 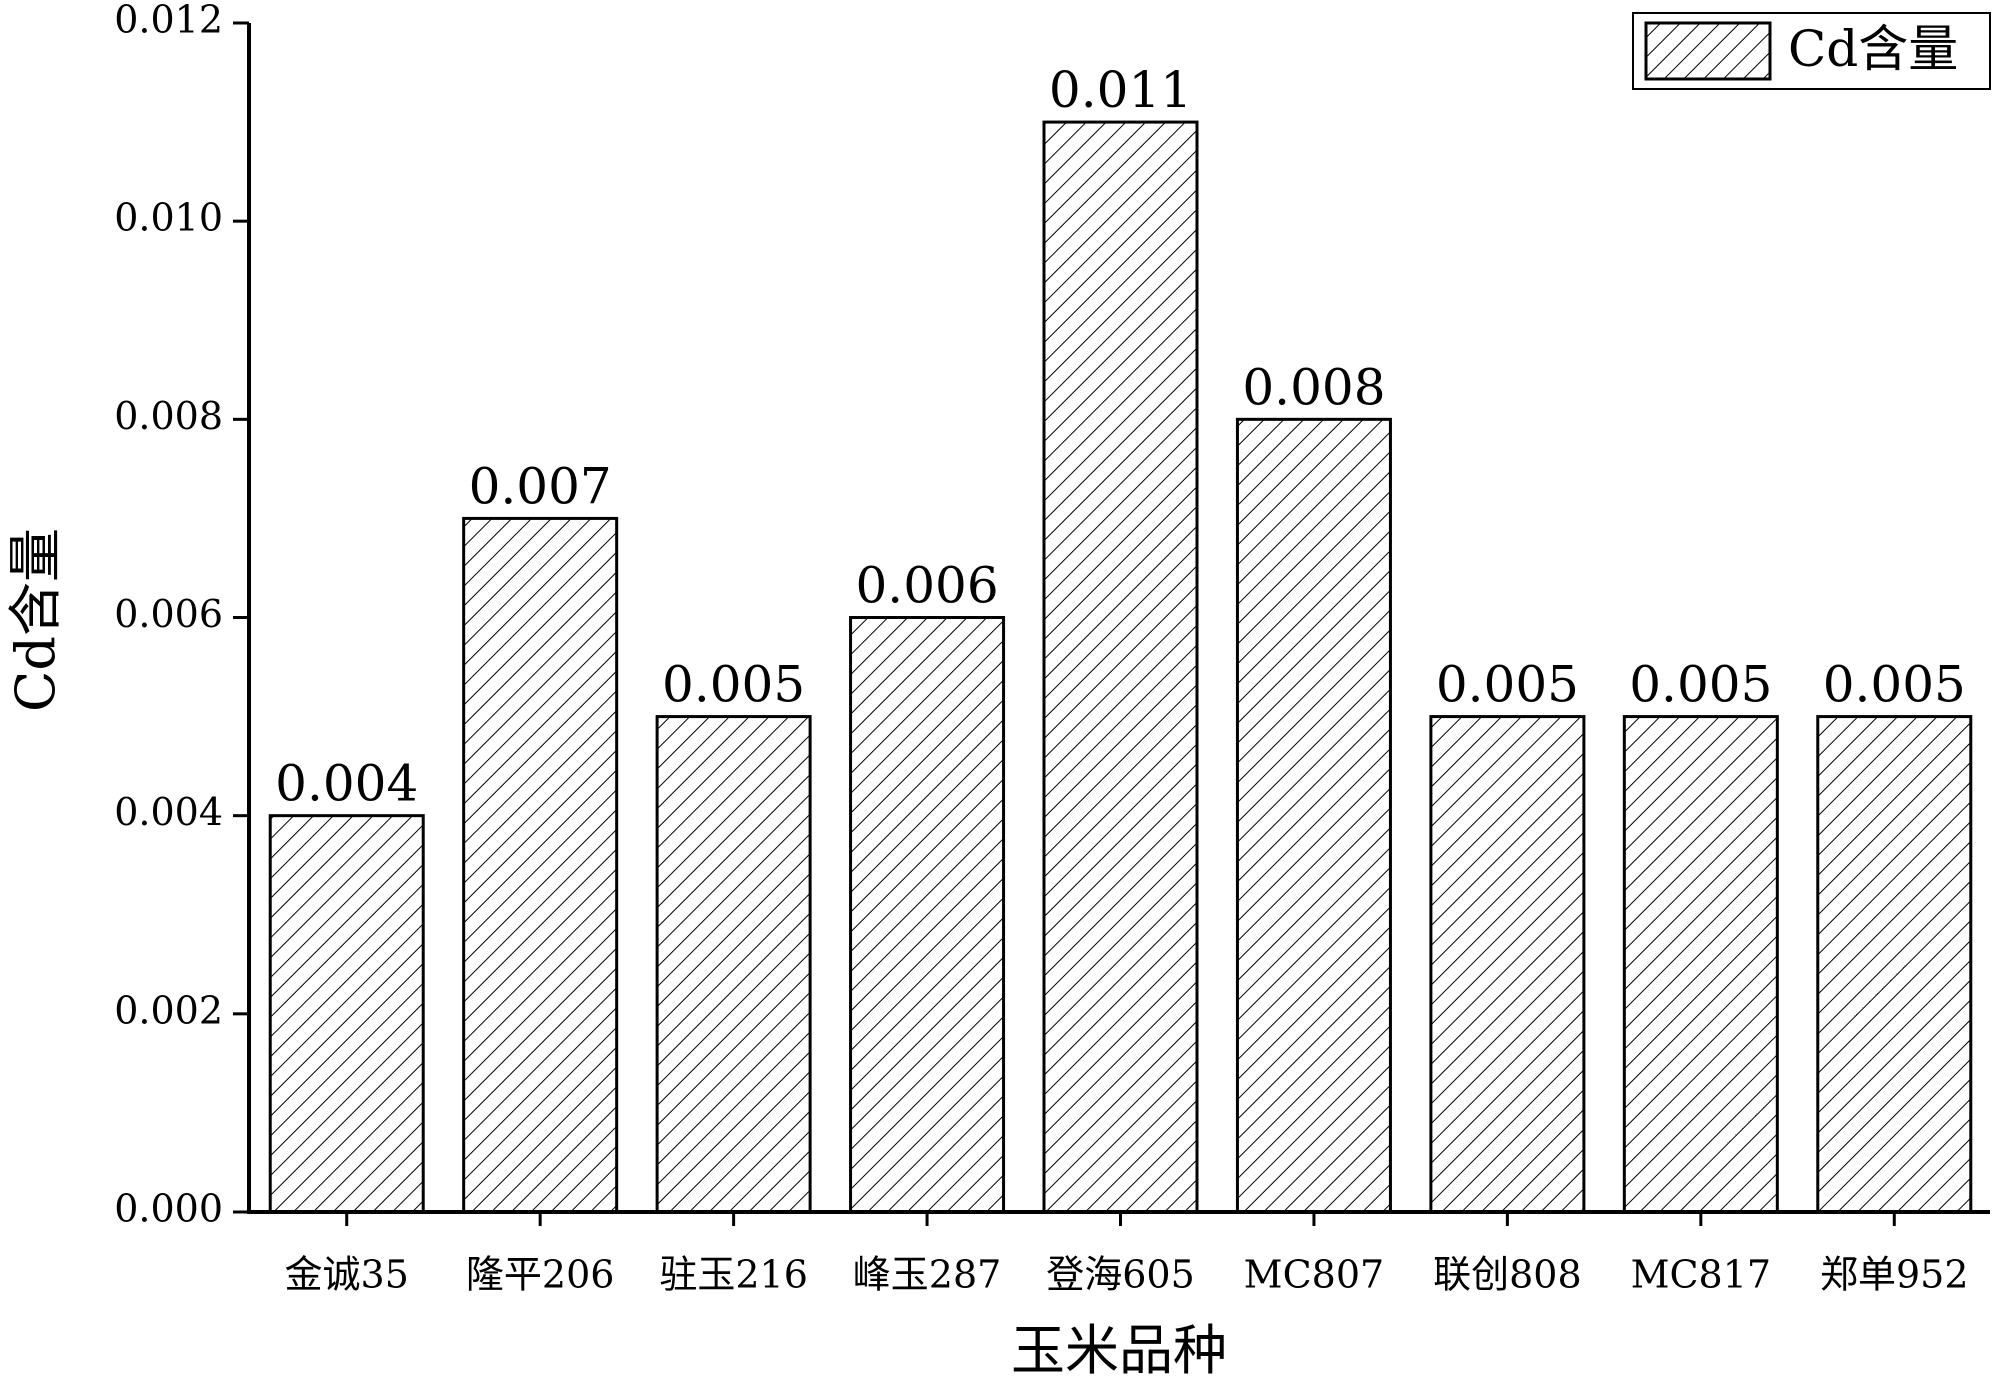 I want to click on value-label: 0.008, so click(x=1313, y=387).